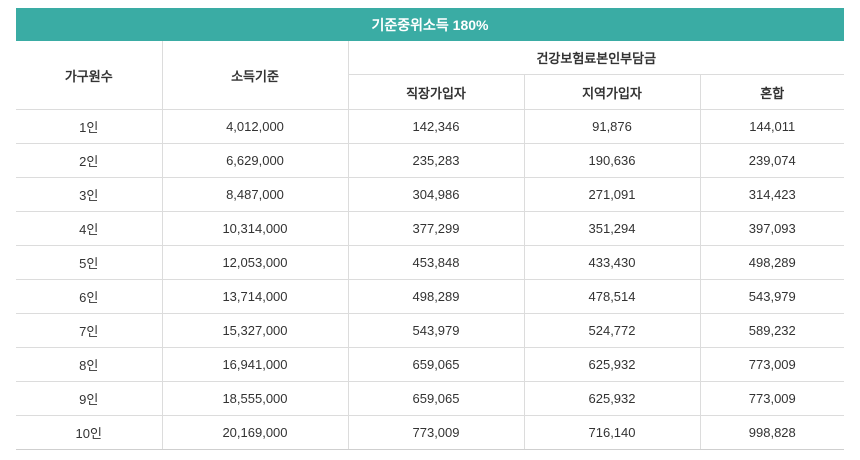 The width and height of the screenshot is (860, 460). What do you see at coordinates (436, 126) in the screenshot?
I see `cell-employee: 142,346` at bounding box center [436, 126].